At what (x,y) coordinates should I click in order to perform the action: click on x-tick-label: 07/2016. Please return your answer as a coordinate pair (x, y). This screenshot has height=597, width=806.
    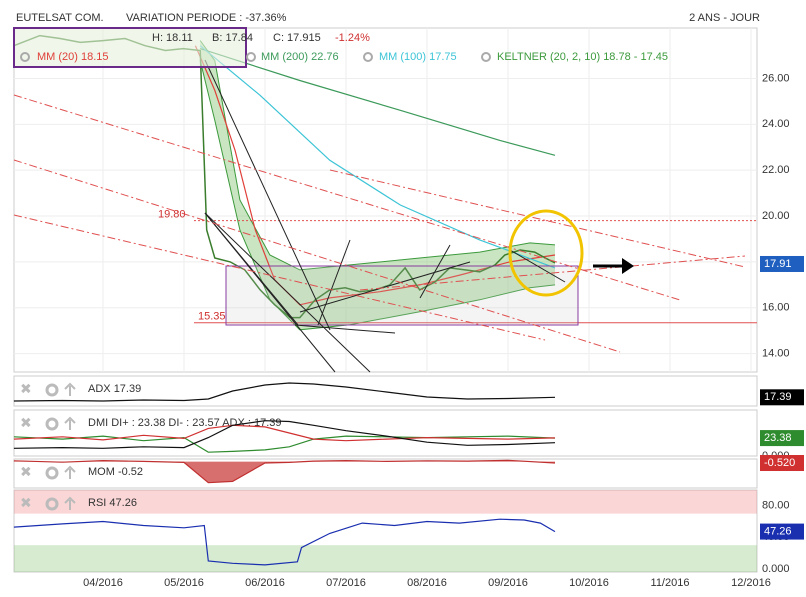
    Looking at the image, I should click on (346, 583).